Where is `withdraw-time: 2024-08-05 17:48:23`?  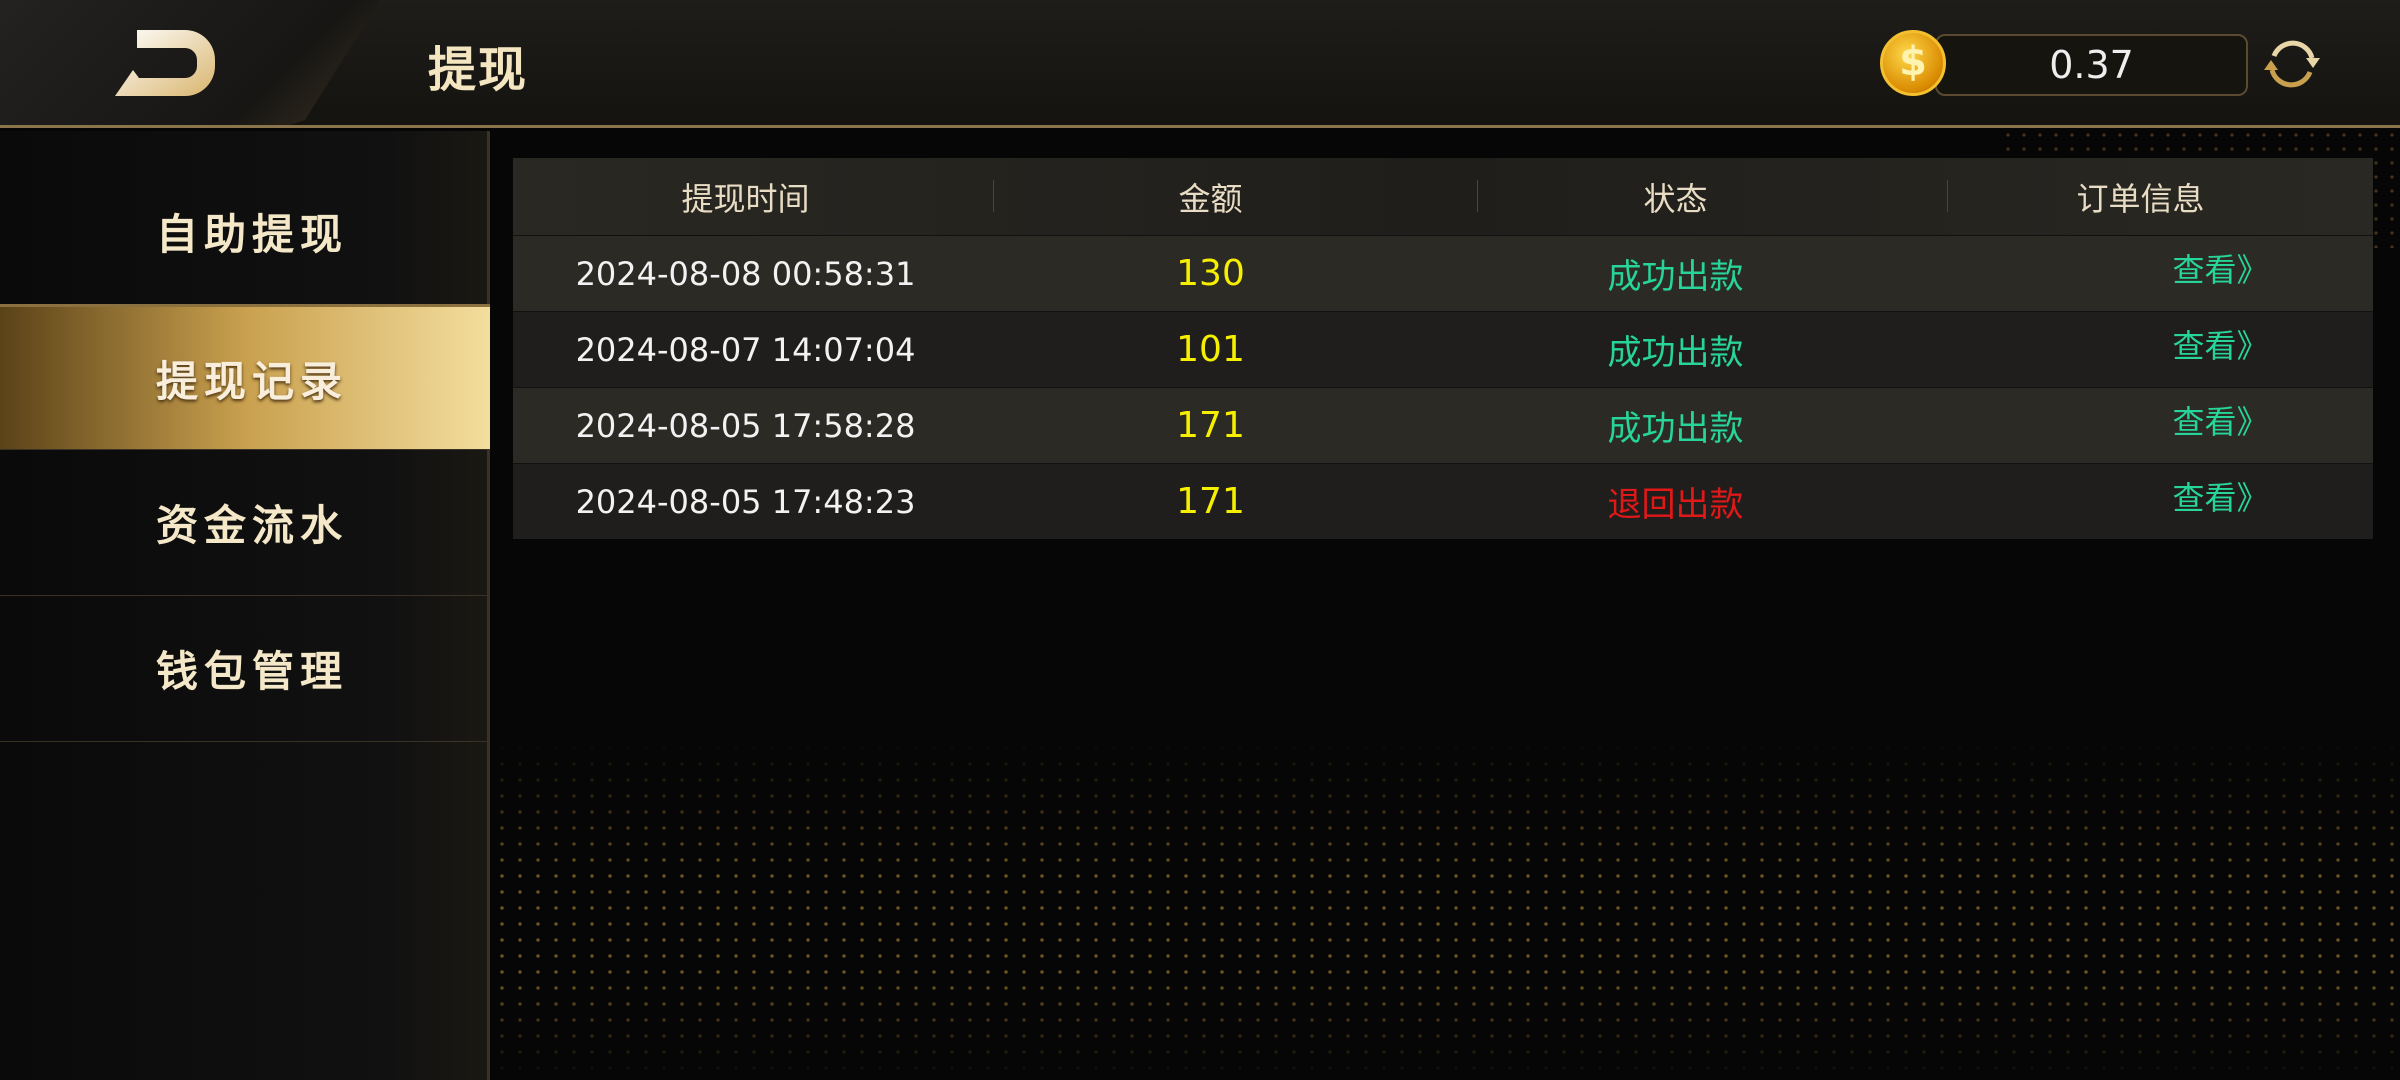
withdraw-time: 2024-08-05 17:48:23 is located at coordinates (745, 501).